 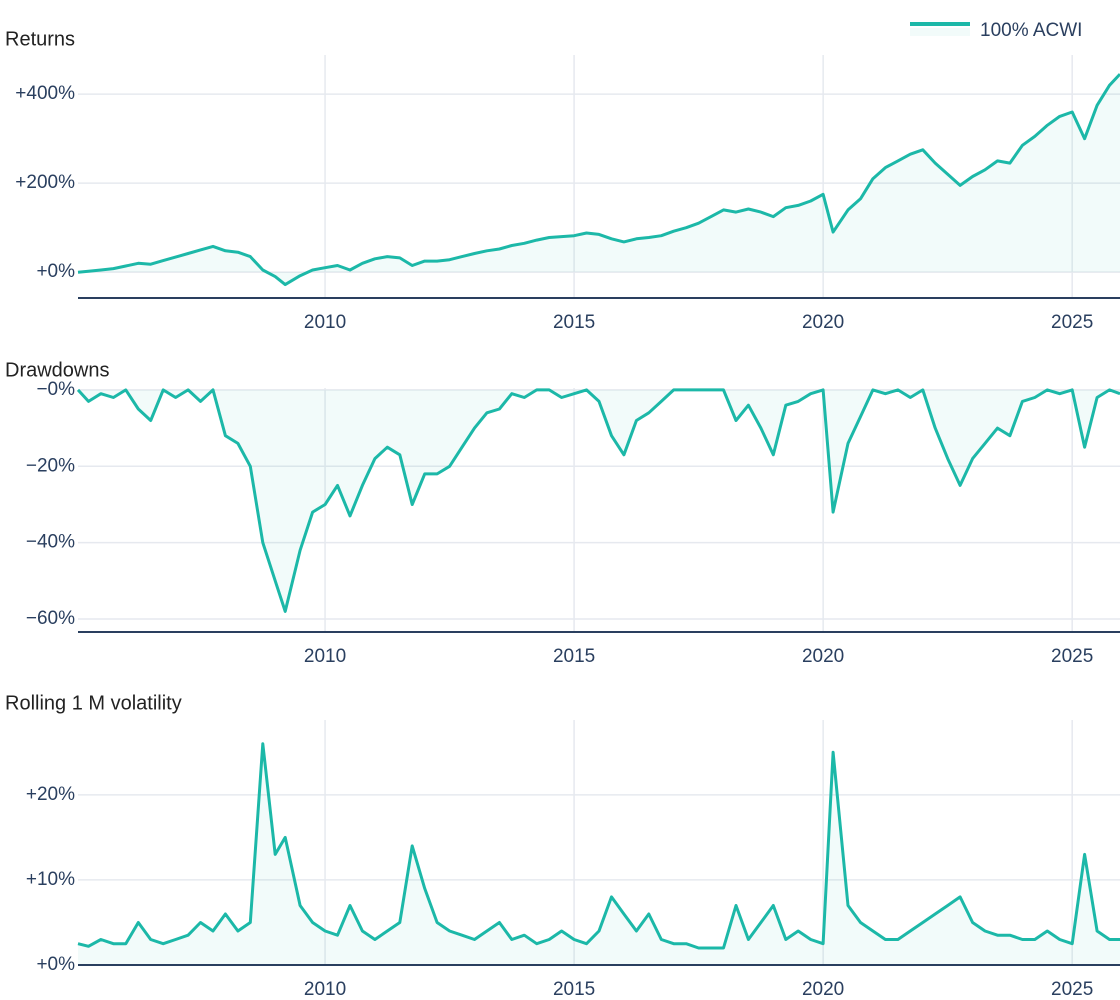 What do you see at coordinates (50, 794) in the screenshot?
I see `y-tick-label: +20%` at bounding box center [50, 794].